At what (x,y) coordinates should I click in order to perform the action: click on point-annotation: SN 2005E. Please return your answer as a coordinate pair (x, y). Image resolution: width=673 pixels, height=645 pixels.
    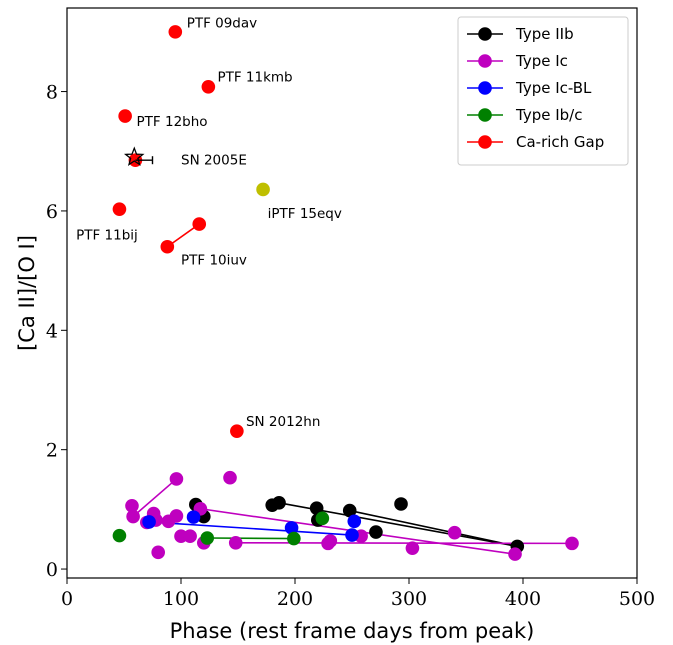
    Looking at the image, I should click on (214, 160).